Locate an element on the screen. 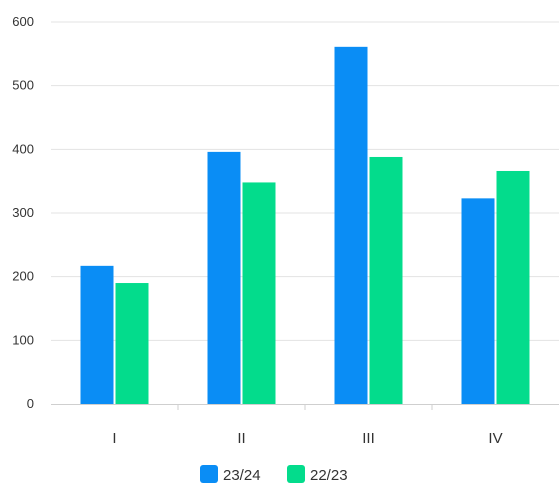 The height and width of the screenshot is (485, 559). legend-item-22-23: 22/23 is located at coordinates (317, 474).